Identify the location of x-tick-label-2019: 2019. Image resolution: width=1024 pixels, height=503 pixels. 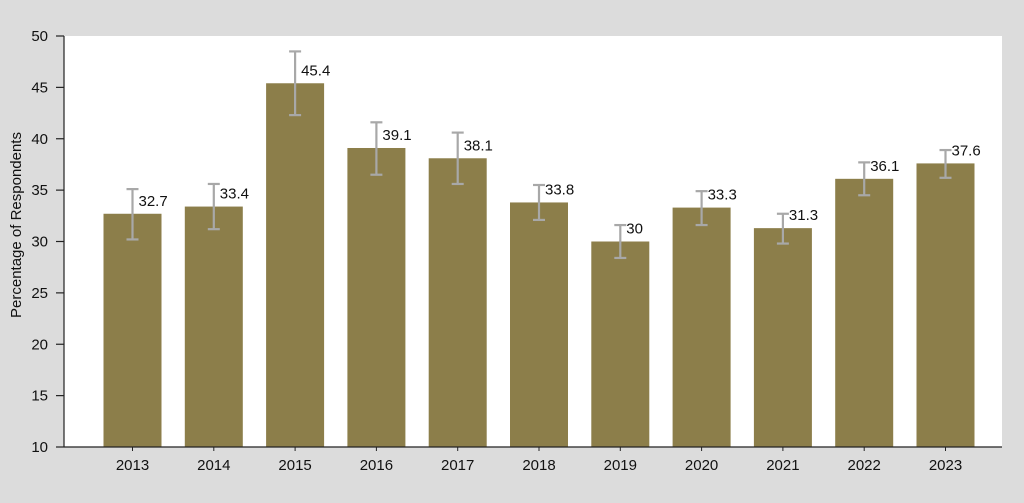
(620, 465).